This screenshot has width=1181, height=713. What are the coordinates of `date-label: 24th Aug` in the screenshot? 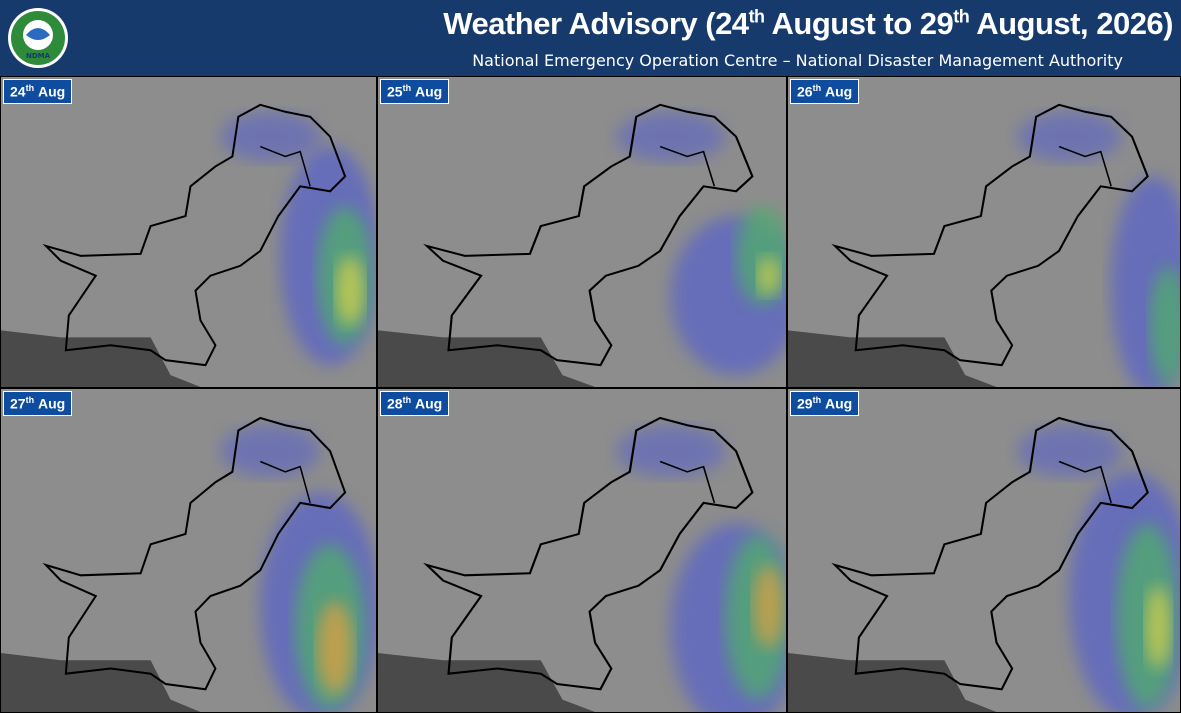 It's located at (38, 91).